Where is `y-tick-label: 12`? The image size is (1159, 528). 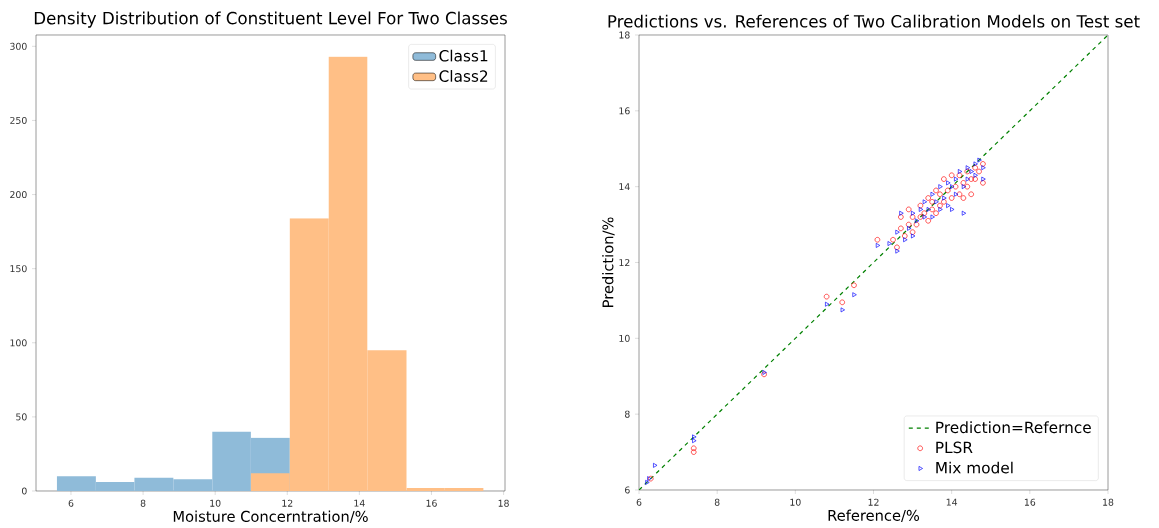 y-tick-label: 12 is located at coordinates (624, 263).